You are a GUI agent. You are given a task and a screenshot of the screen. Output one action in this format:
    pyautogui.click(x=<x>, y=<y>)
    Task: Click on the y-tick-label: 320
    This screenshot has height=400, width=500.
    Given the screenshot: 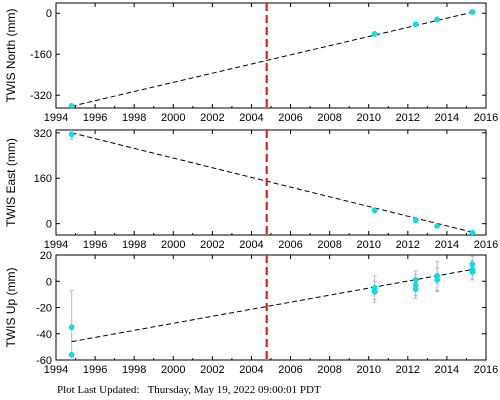 What is the action you would take?
    pyautogui.click(x=43, y=134)
    